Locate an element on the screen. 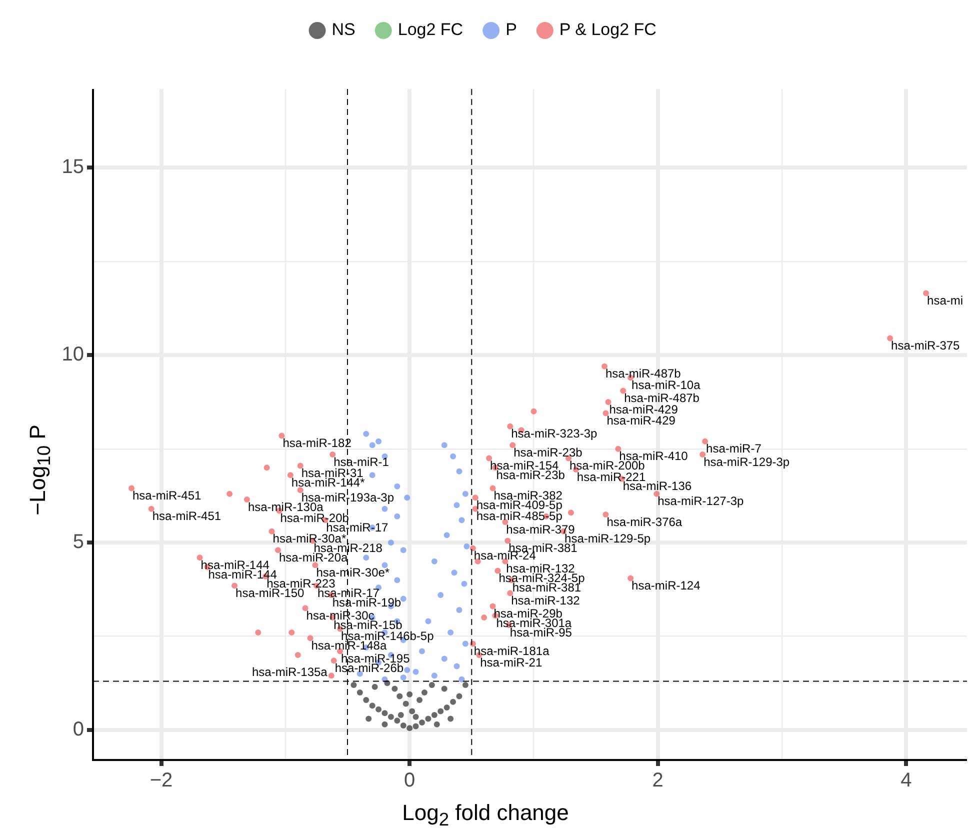  annotation: hsa-miR-127-3p is located at coordinates (701, 501).